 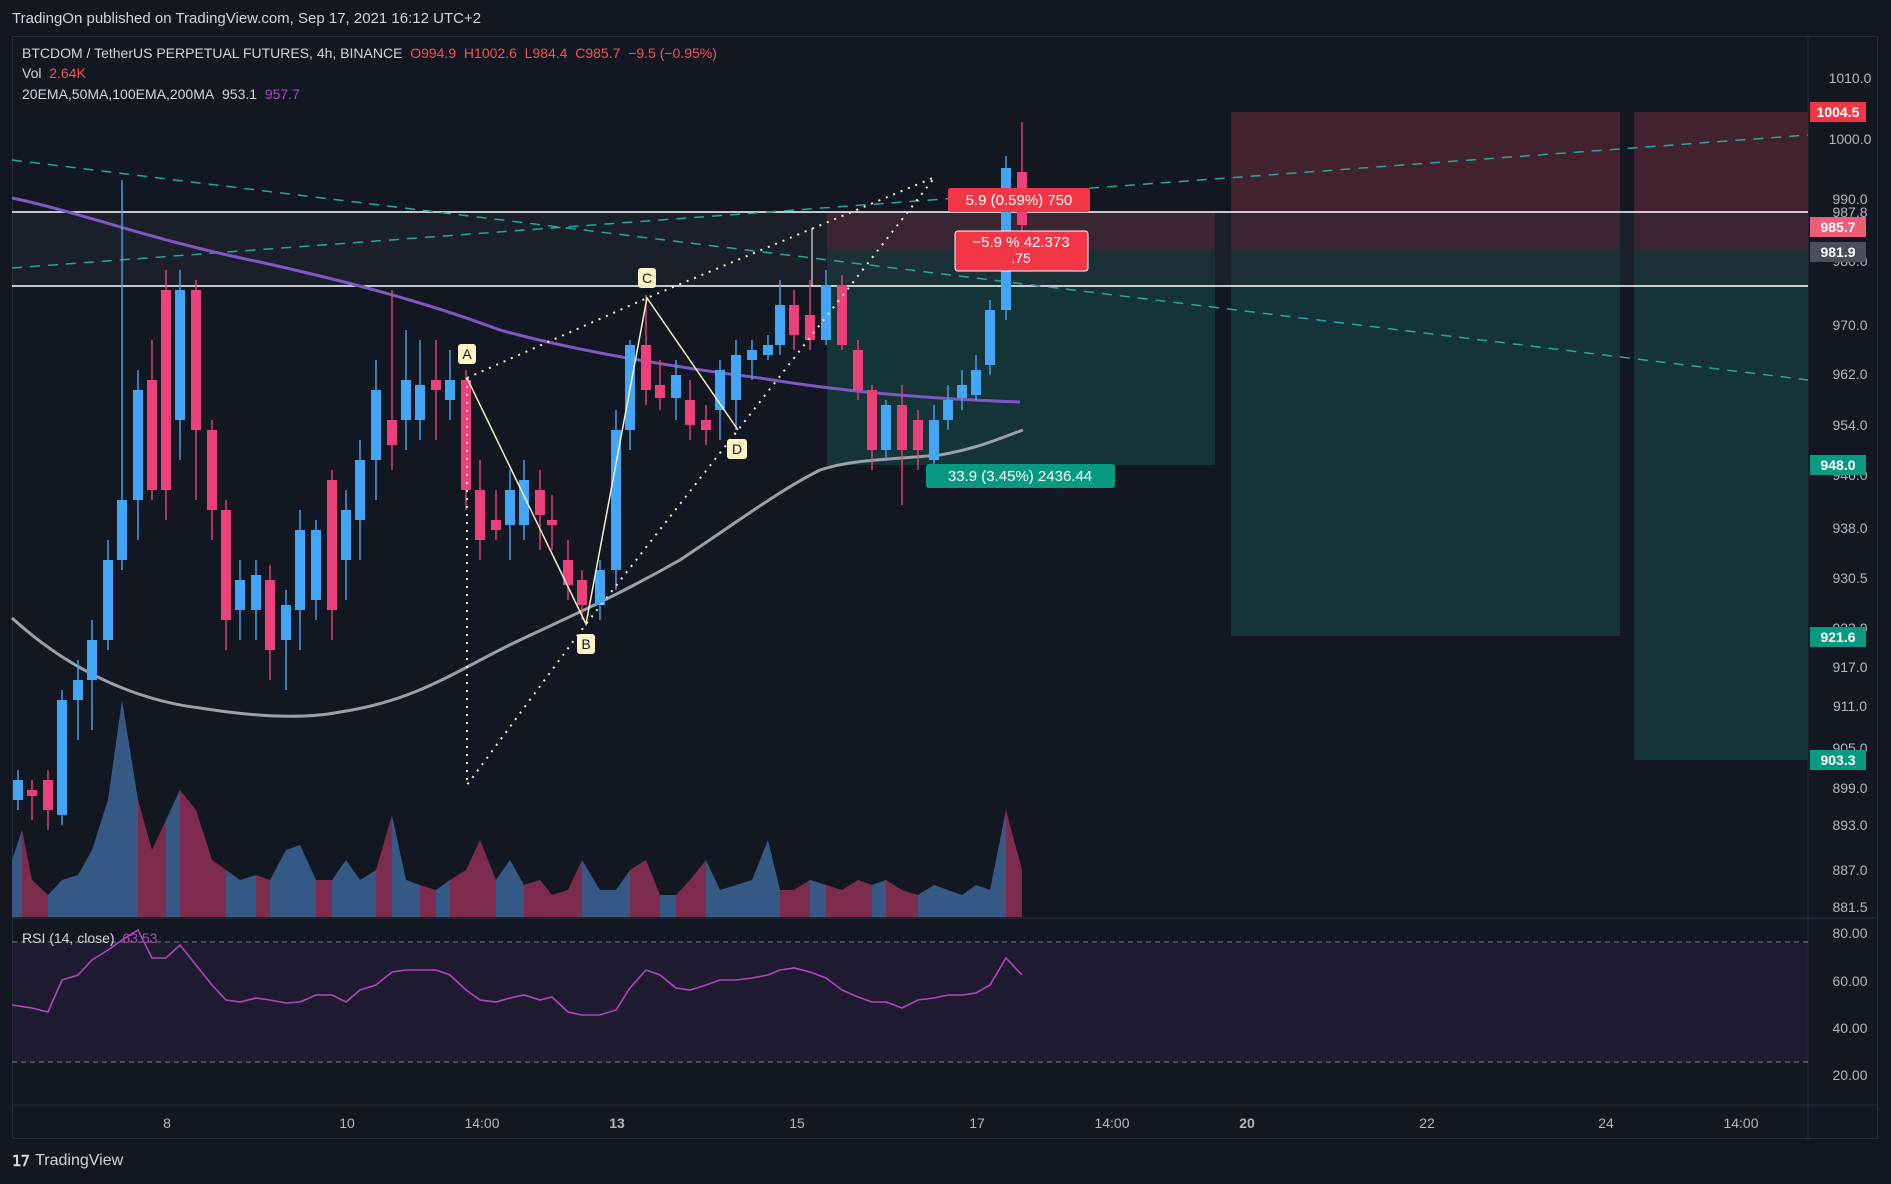 I want to click on svg-text: 948.0, so click(x=1837, y=465).